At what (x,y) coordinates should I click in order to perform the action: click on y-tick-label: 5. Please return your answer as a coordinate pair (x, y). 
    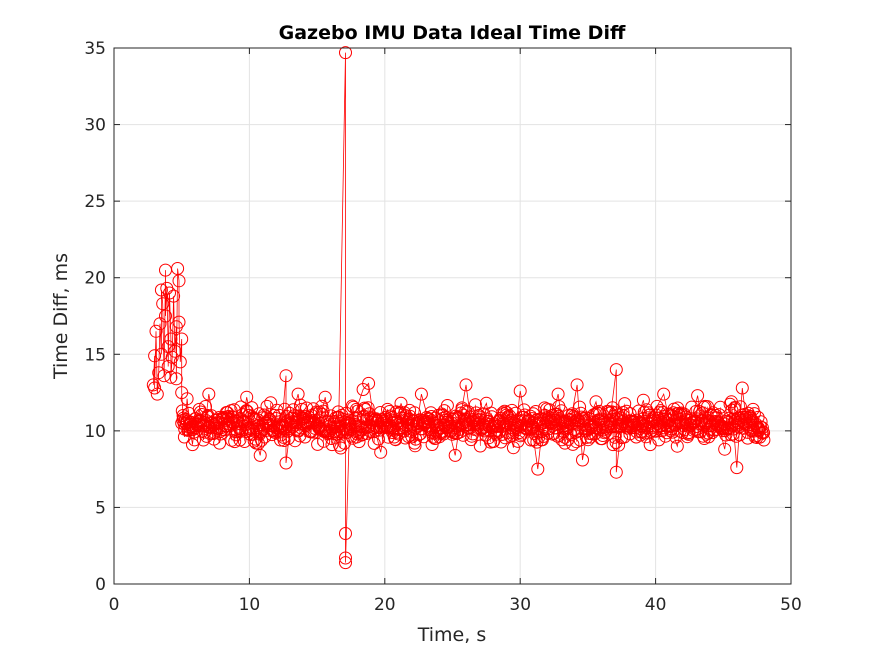
    Looking at the image, I should click on (100, 508).